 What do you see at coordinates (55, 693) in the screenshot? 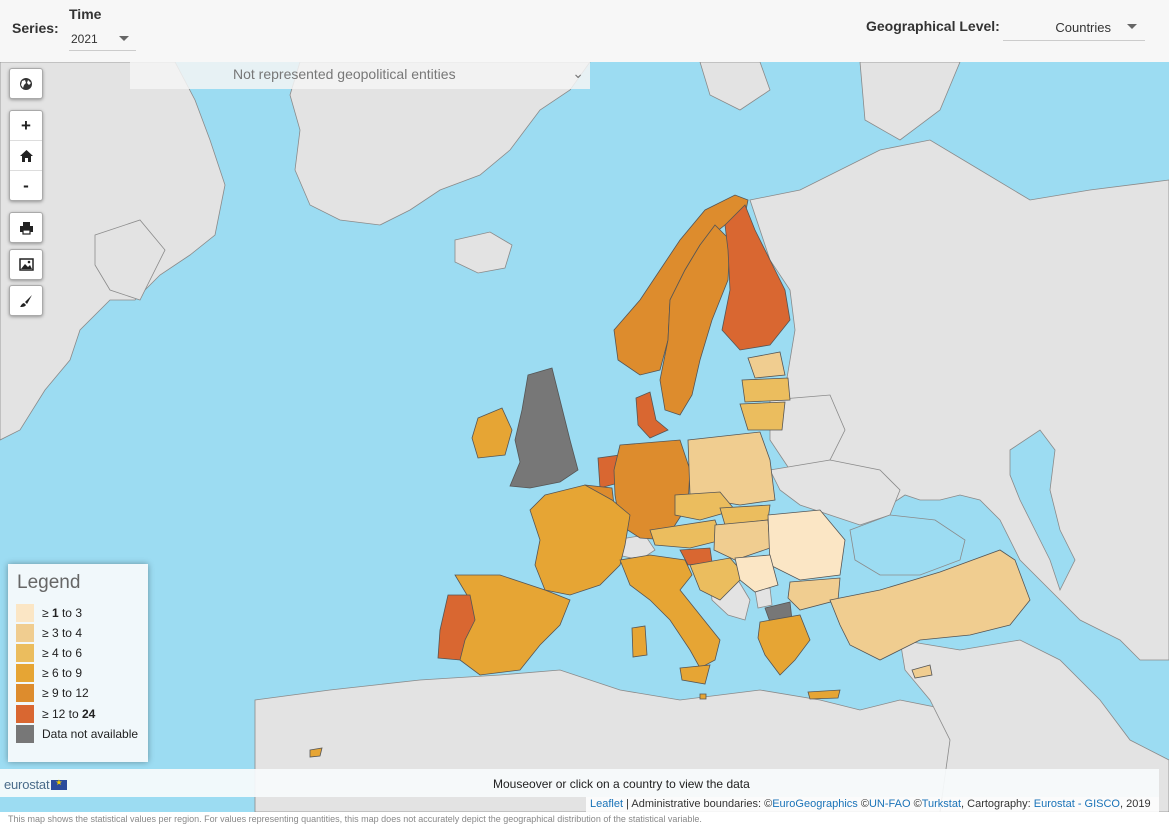
I see `legend-from: 9` at bounding box center [55, 693].